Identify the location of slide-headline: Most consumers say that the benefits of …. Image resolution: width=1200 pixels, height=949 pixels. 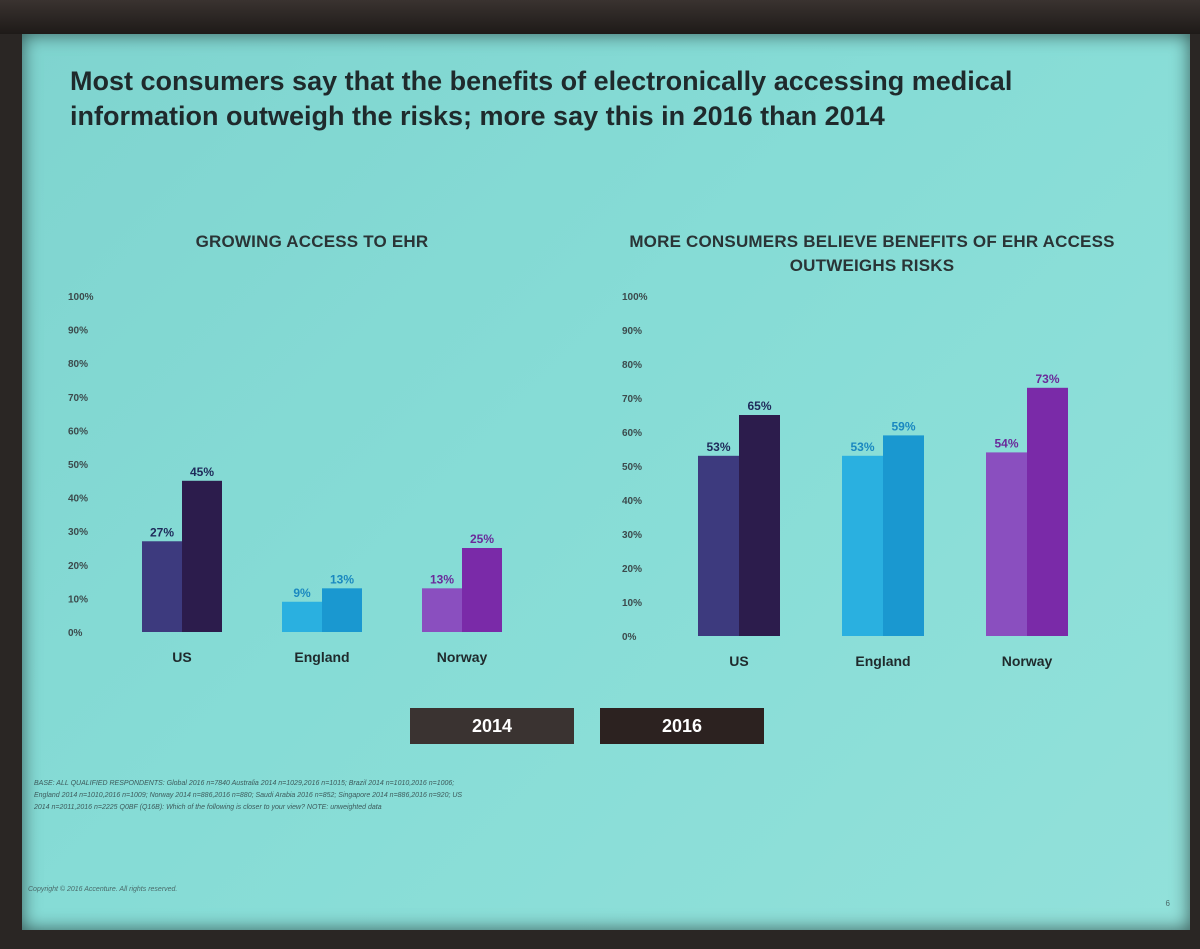
(541, 98).